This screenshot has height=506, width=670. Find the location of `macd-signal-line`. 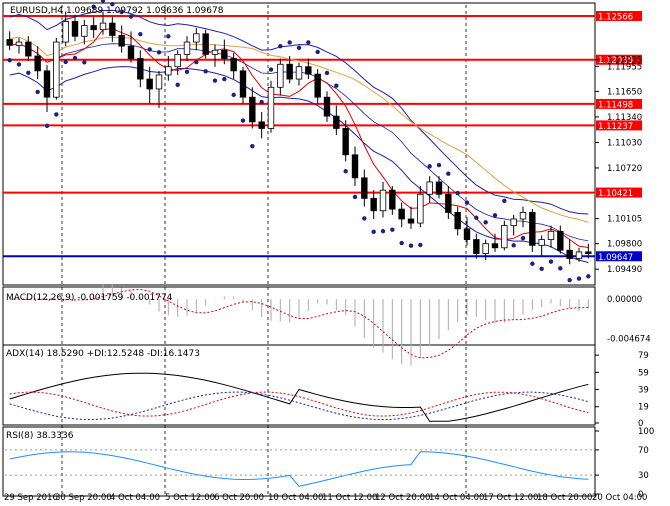

macd-signal-line is located at coordinates (299, 323).